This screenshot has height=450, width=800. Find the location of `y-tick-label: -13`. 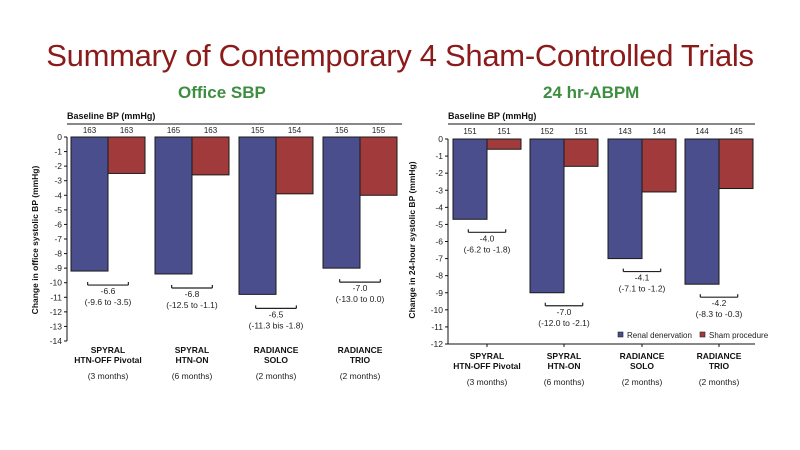

y-tick-label: -13 is located at coordinates (56, 326).